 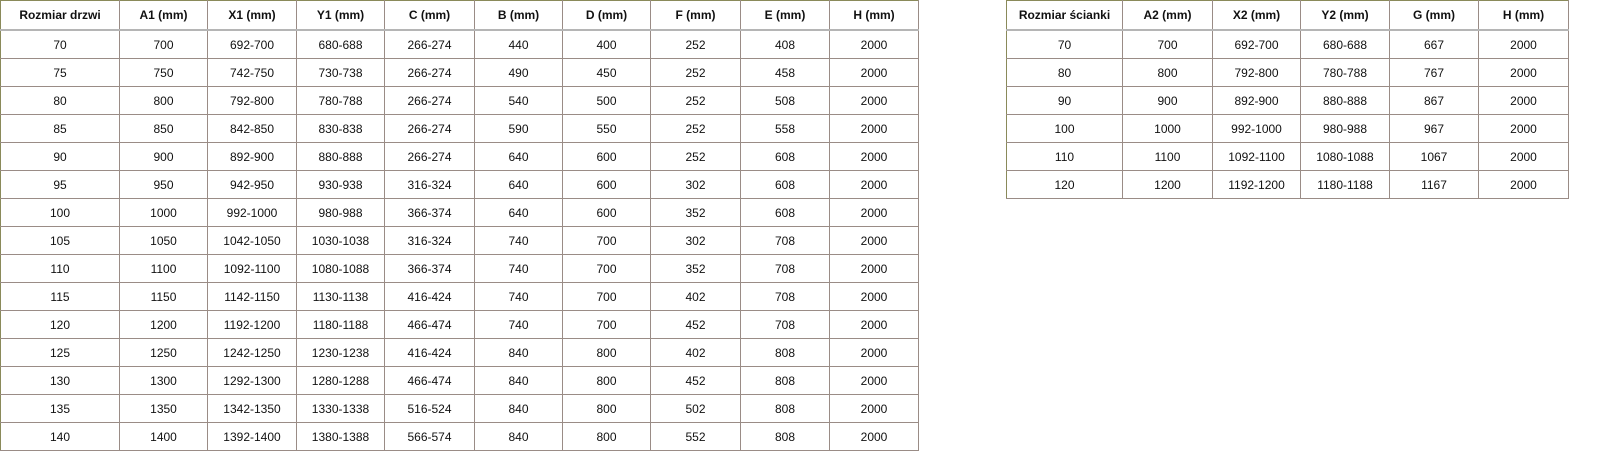 I want to click on table-cell: 950, so click(x=163, y=184).